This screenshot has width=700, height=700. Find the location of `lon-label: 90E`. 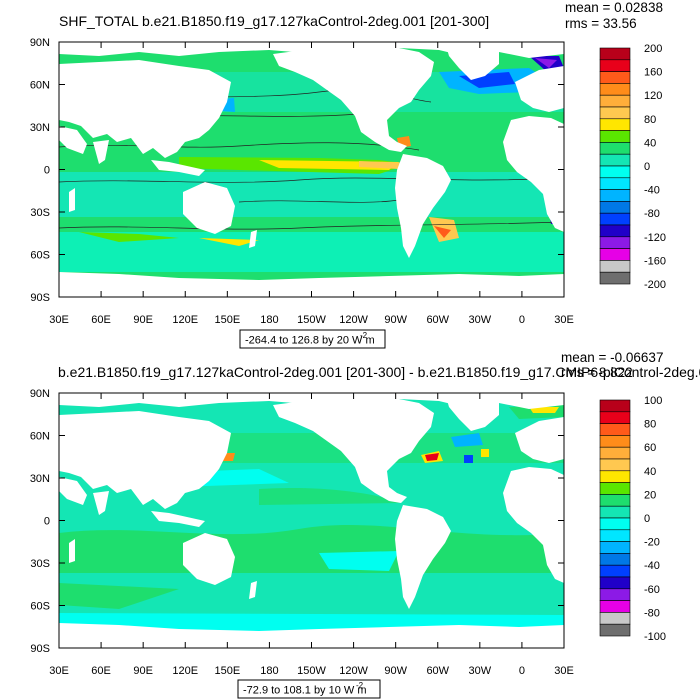

lon-label: 90E is located at coordinates (143, 671).